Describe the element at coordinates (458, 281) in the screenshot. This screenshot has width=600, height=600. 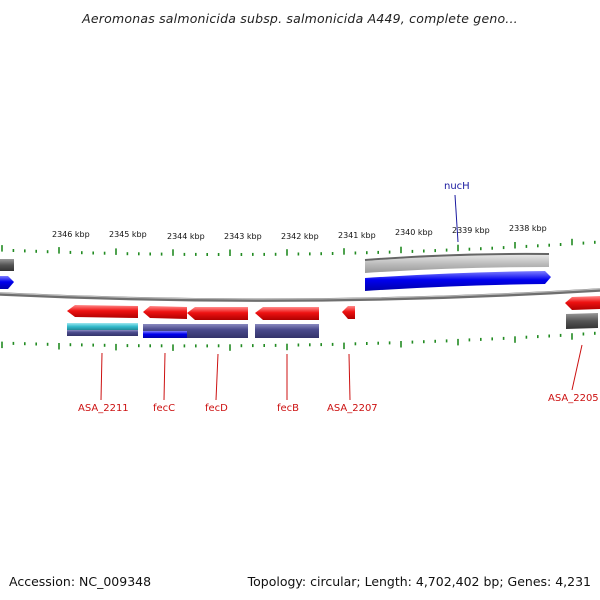
I see `gene-forward-nucH` at that location.